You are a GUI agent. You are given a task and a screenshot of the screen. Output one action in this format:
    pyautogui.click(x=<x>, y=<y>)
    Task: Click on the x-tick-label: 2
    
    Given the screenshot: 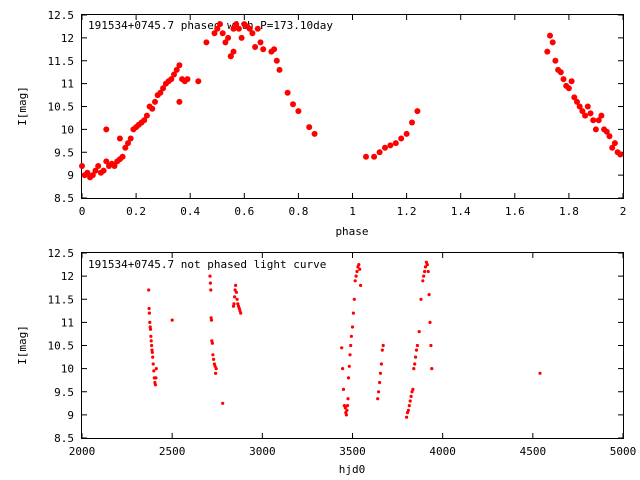 What is the action you would take?
    pyautogui.click(x=623, y=211)
    